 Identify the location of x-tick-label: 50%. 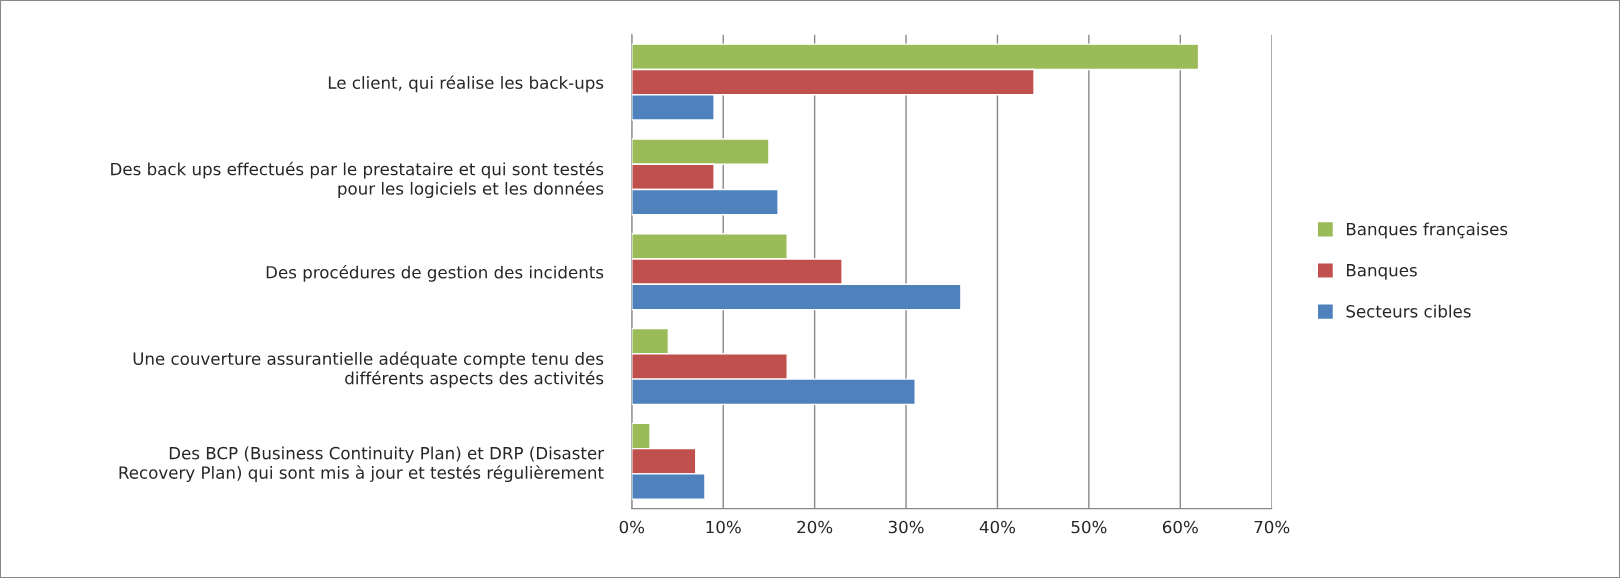
(1089, 527).